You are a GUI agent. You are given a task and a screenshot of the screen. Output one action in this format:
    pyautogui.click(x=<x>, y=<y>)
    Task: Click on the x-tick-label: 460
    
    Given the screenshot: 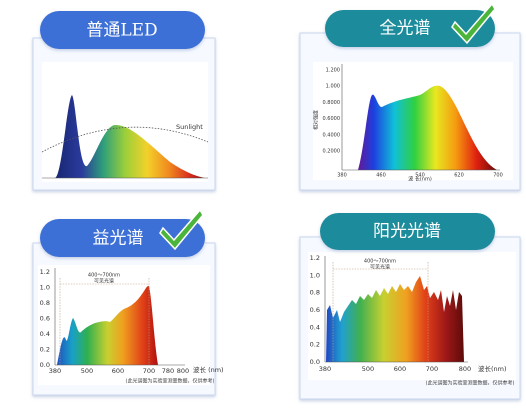 What is the action you would take?
    pyautogui.click(x=381, y=176)
    